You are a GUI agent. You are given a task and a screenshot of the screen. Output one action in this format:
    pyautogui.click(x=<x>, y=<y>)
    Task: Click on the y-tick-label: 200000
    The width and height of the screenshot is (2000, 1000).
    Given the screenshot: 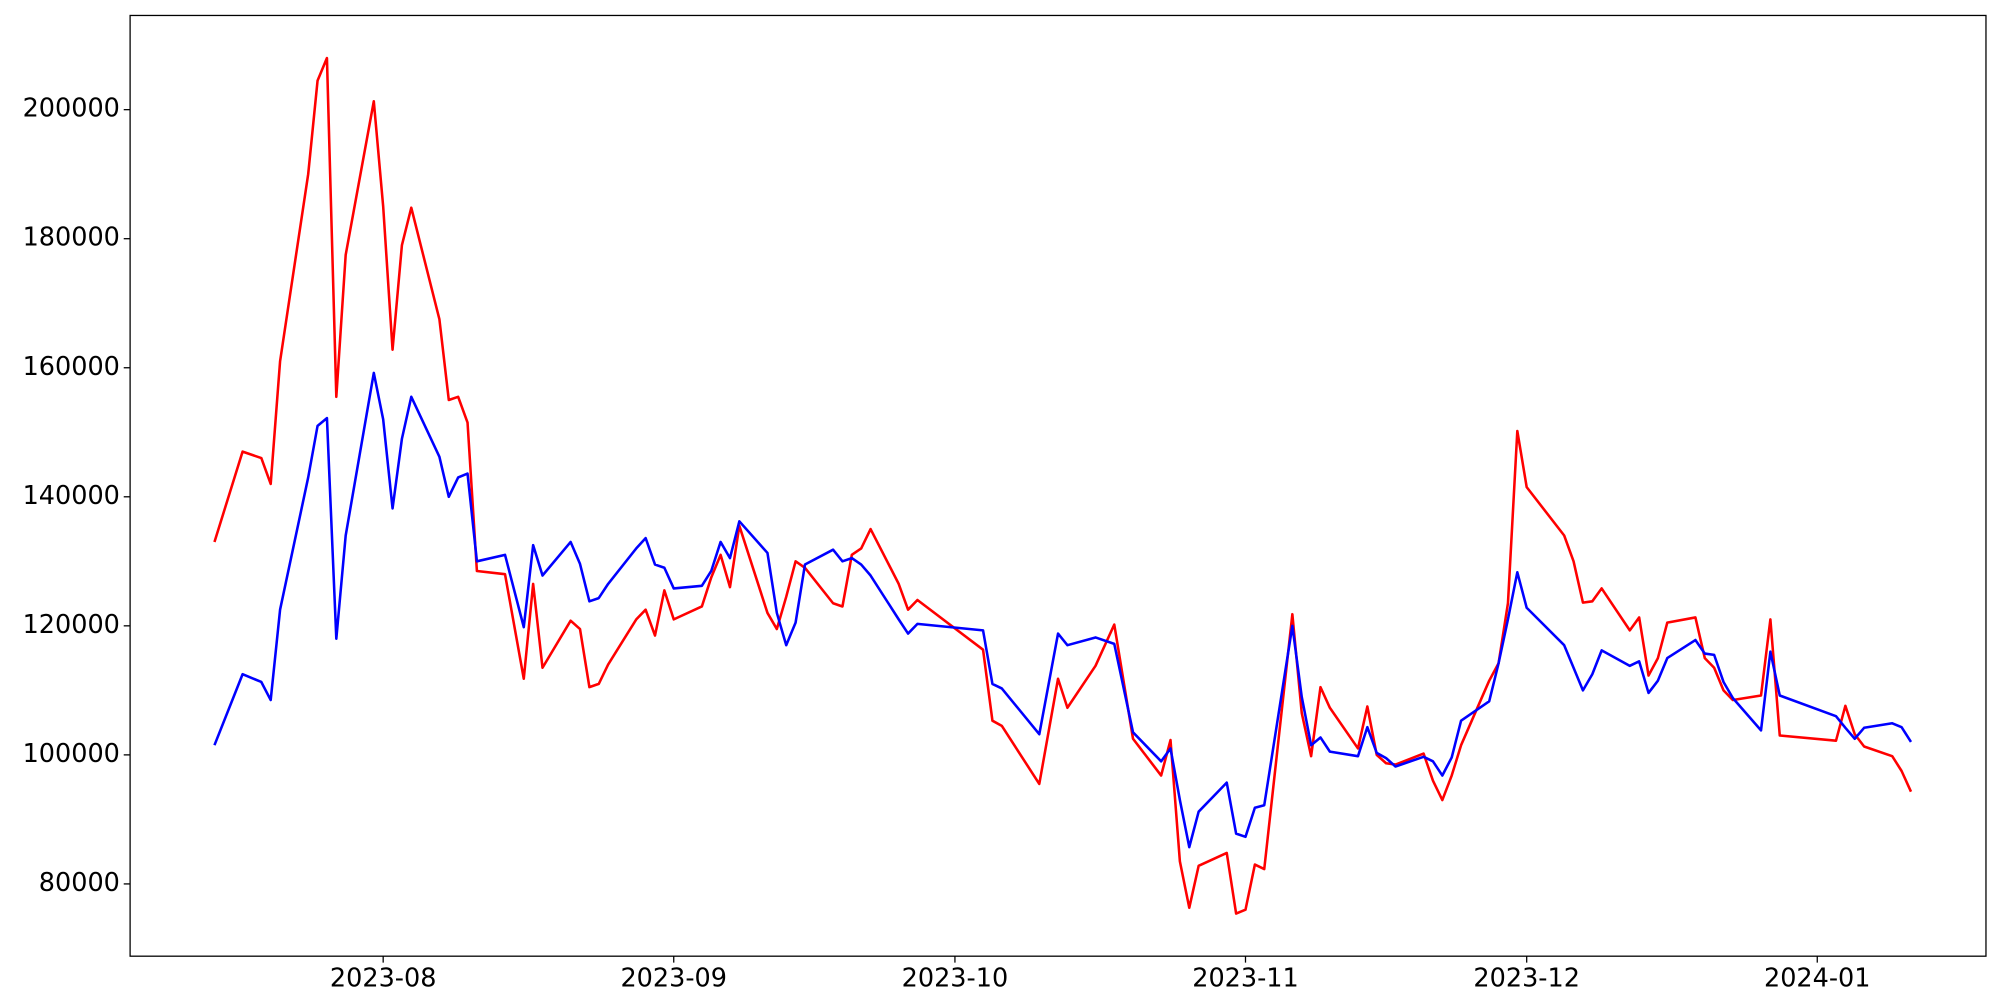 What is the action you would take?
    pyautogui.click(x=71, y=109)
    